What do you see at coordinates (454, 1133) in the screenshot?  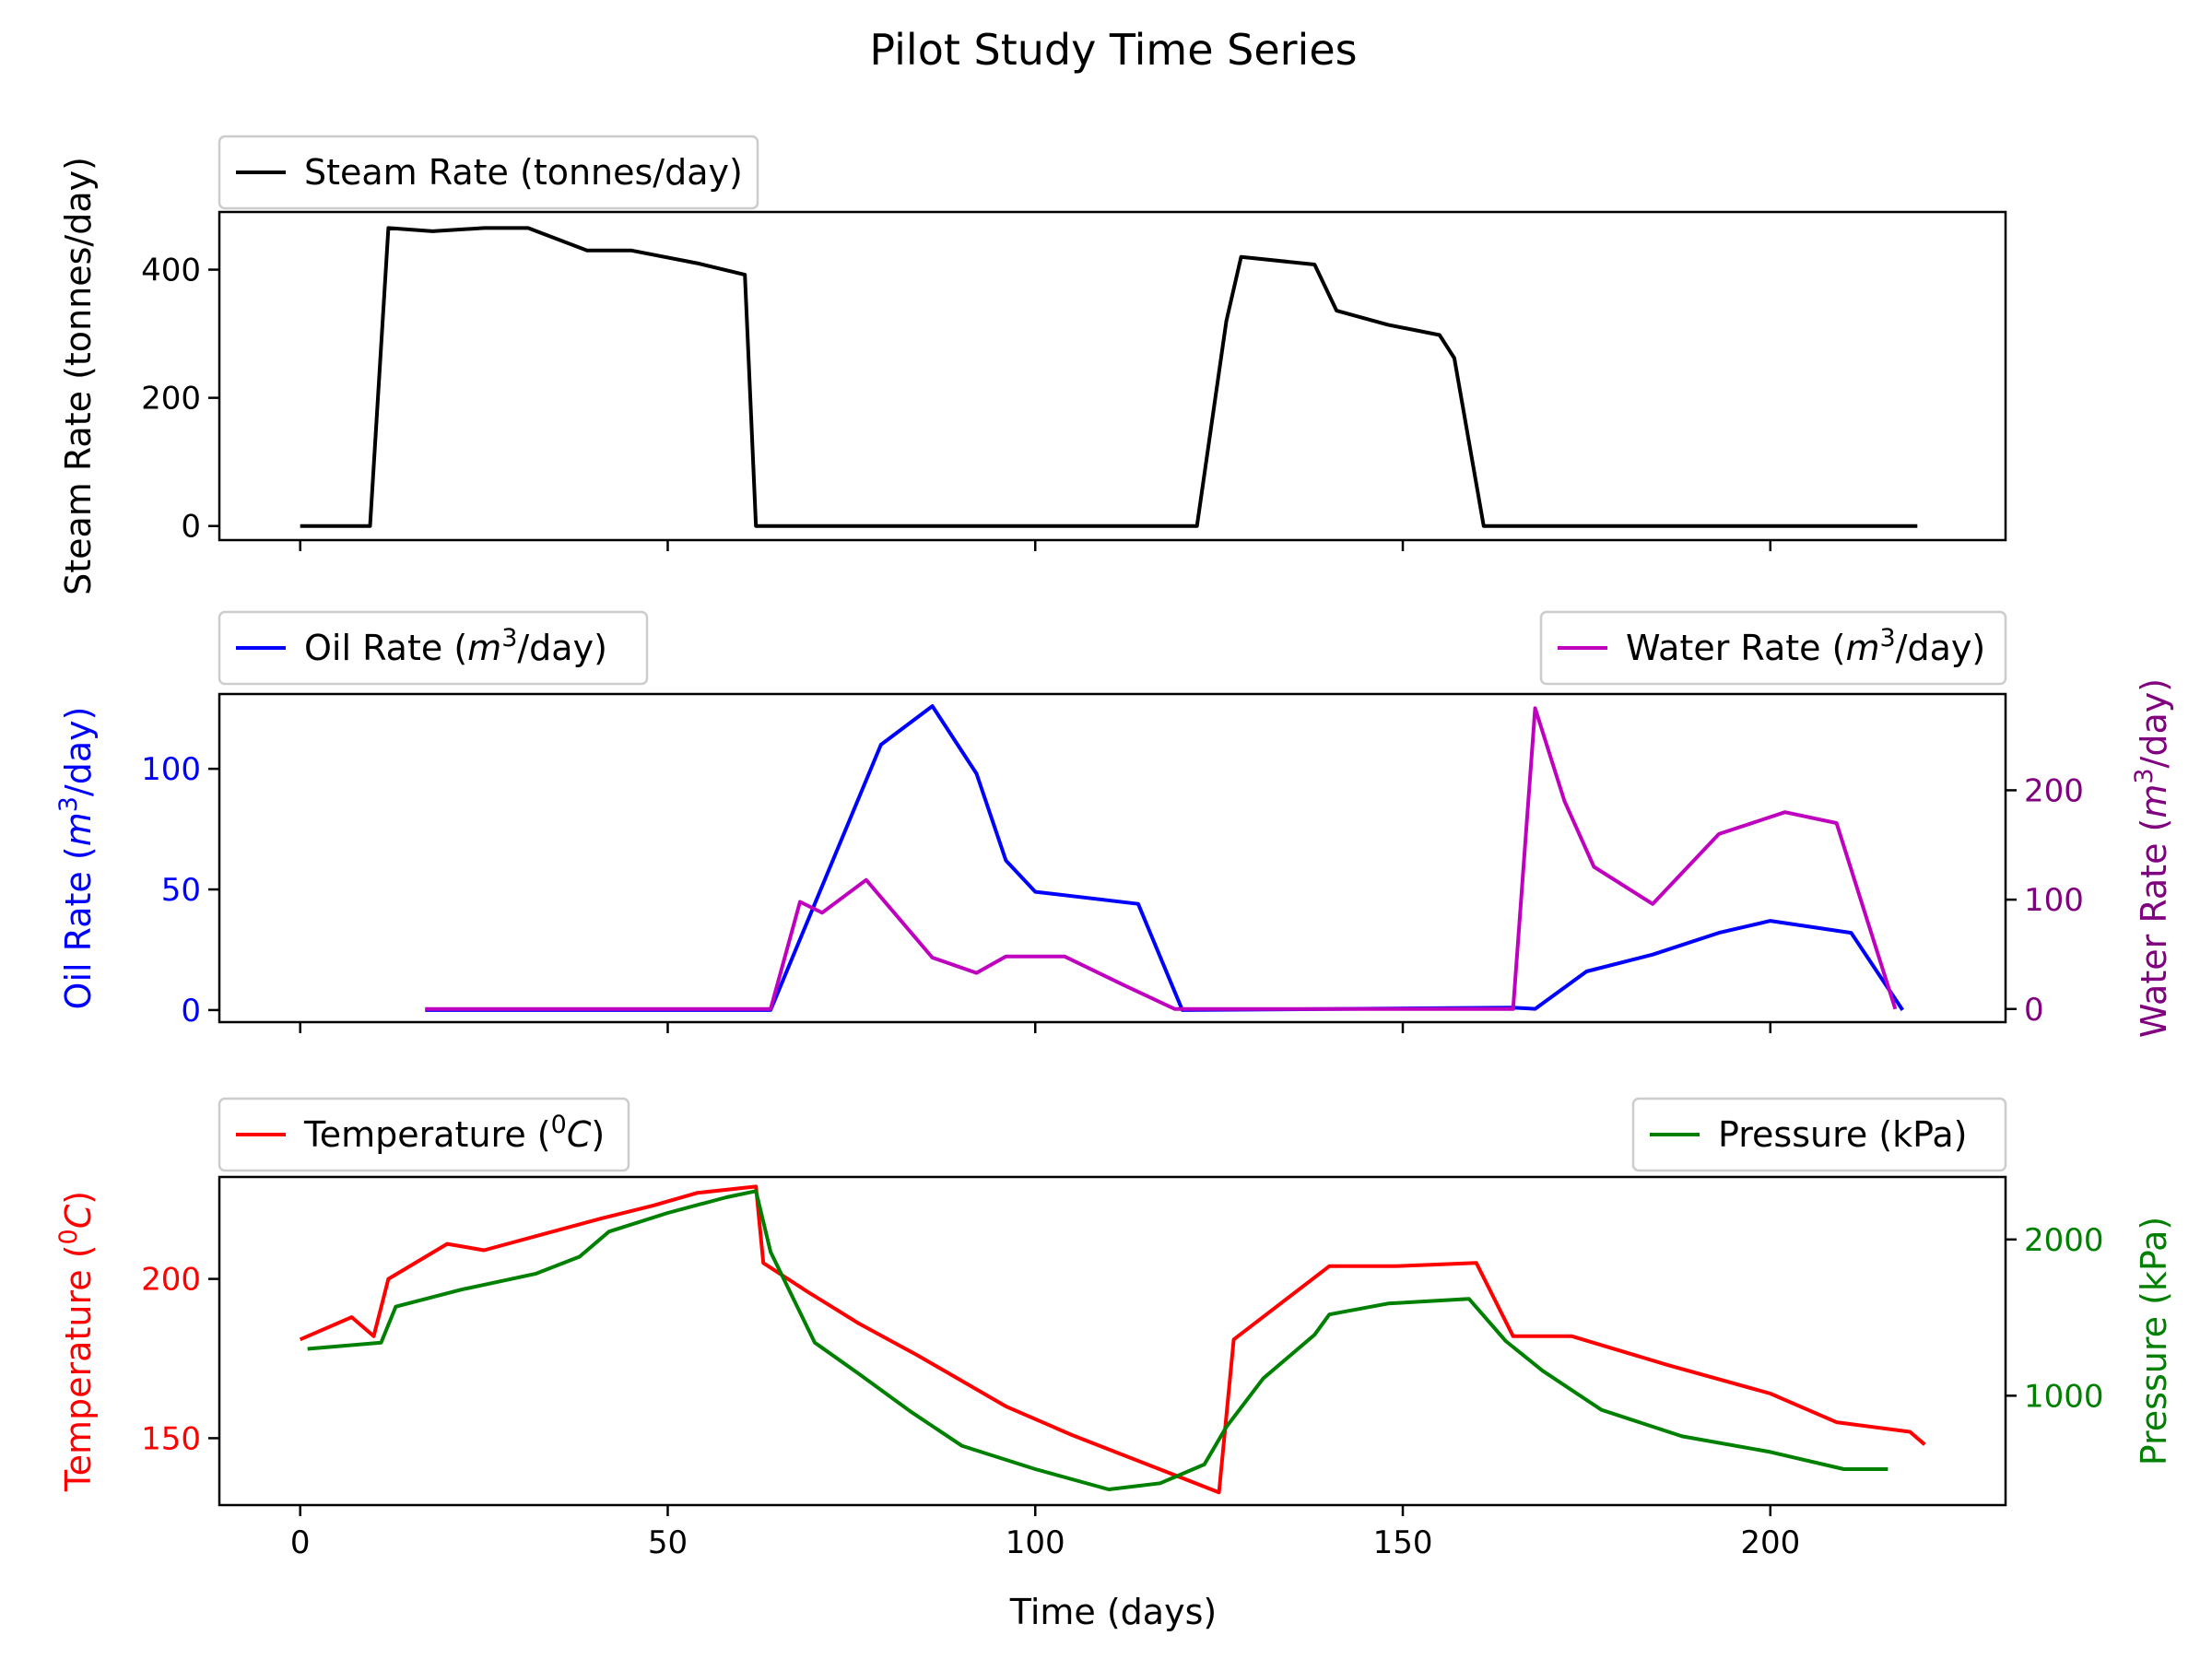 I see `legend-temp_pressure-0-text: Temperature (0C)` at bounding box center [454, 1133].